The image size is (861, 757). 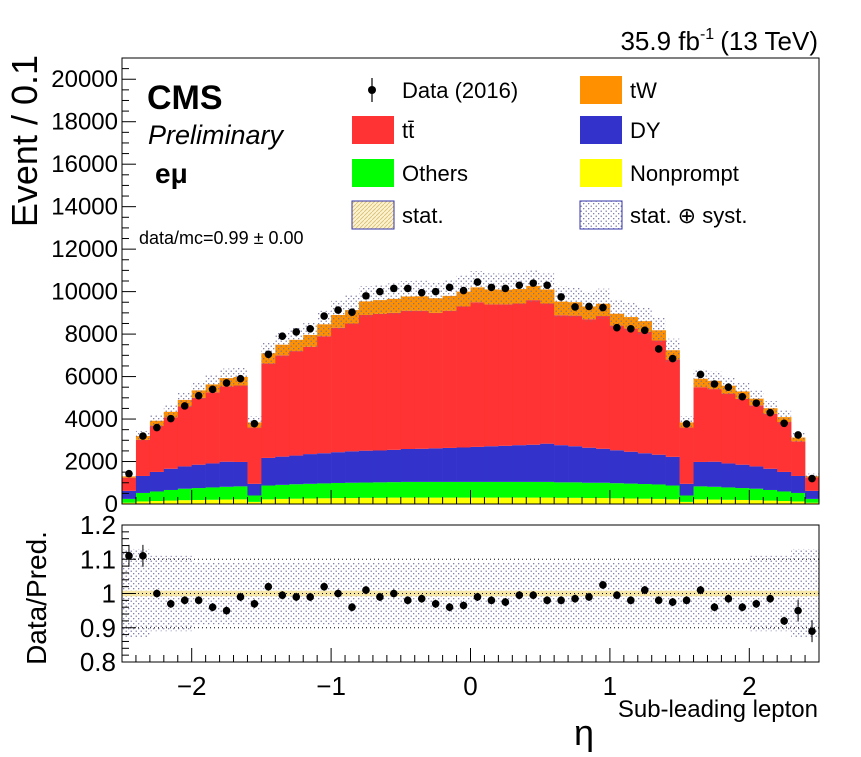 What do you see at coordinates (84, 164) in the screenshot?
I see `y-tick-label: 16000` at bounding box center [84, 164].